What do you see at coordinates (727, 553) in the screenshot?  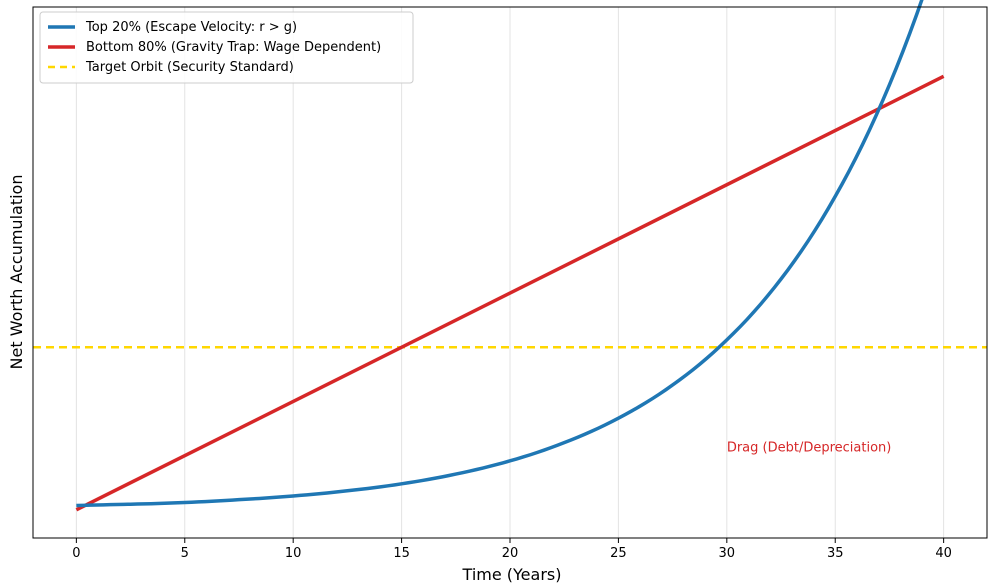 I see `x-tick-label: 30` at bounding box center [727, 553].